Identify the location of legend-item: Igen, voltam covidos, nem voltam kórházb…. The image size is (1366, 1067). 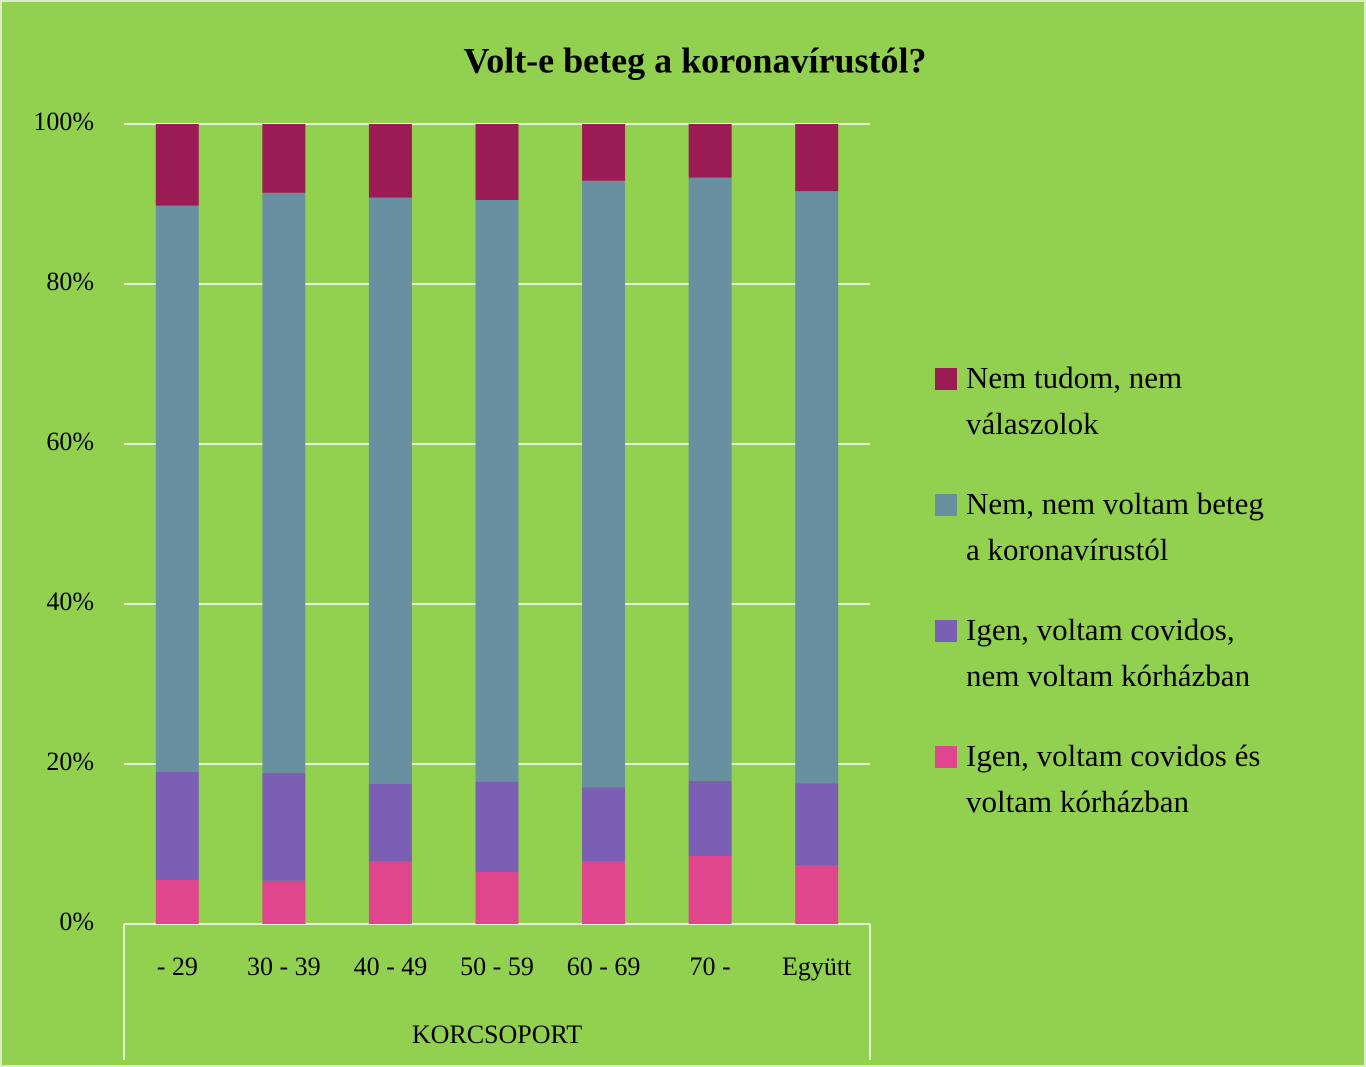
(1105, 653).